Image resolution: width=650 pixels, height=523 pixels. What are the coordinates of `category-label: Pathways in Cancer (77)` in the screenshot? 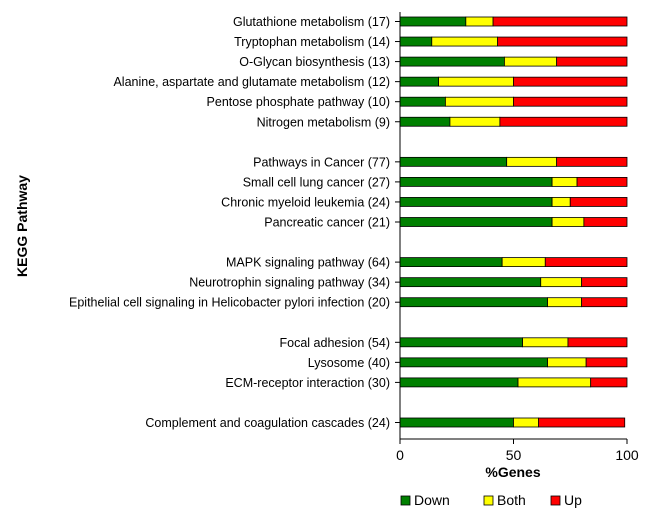 It's located at (321, 162).